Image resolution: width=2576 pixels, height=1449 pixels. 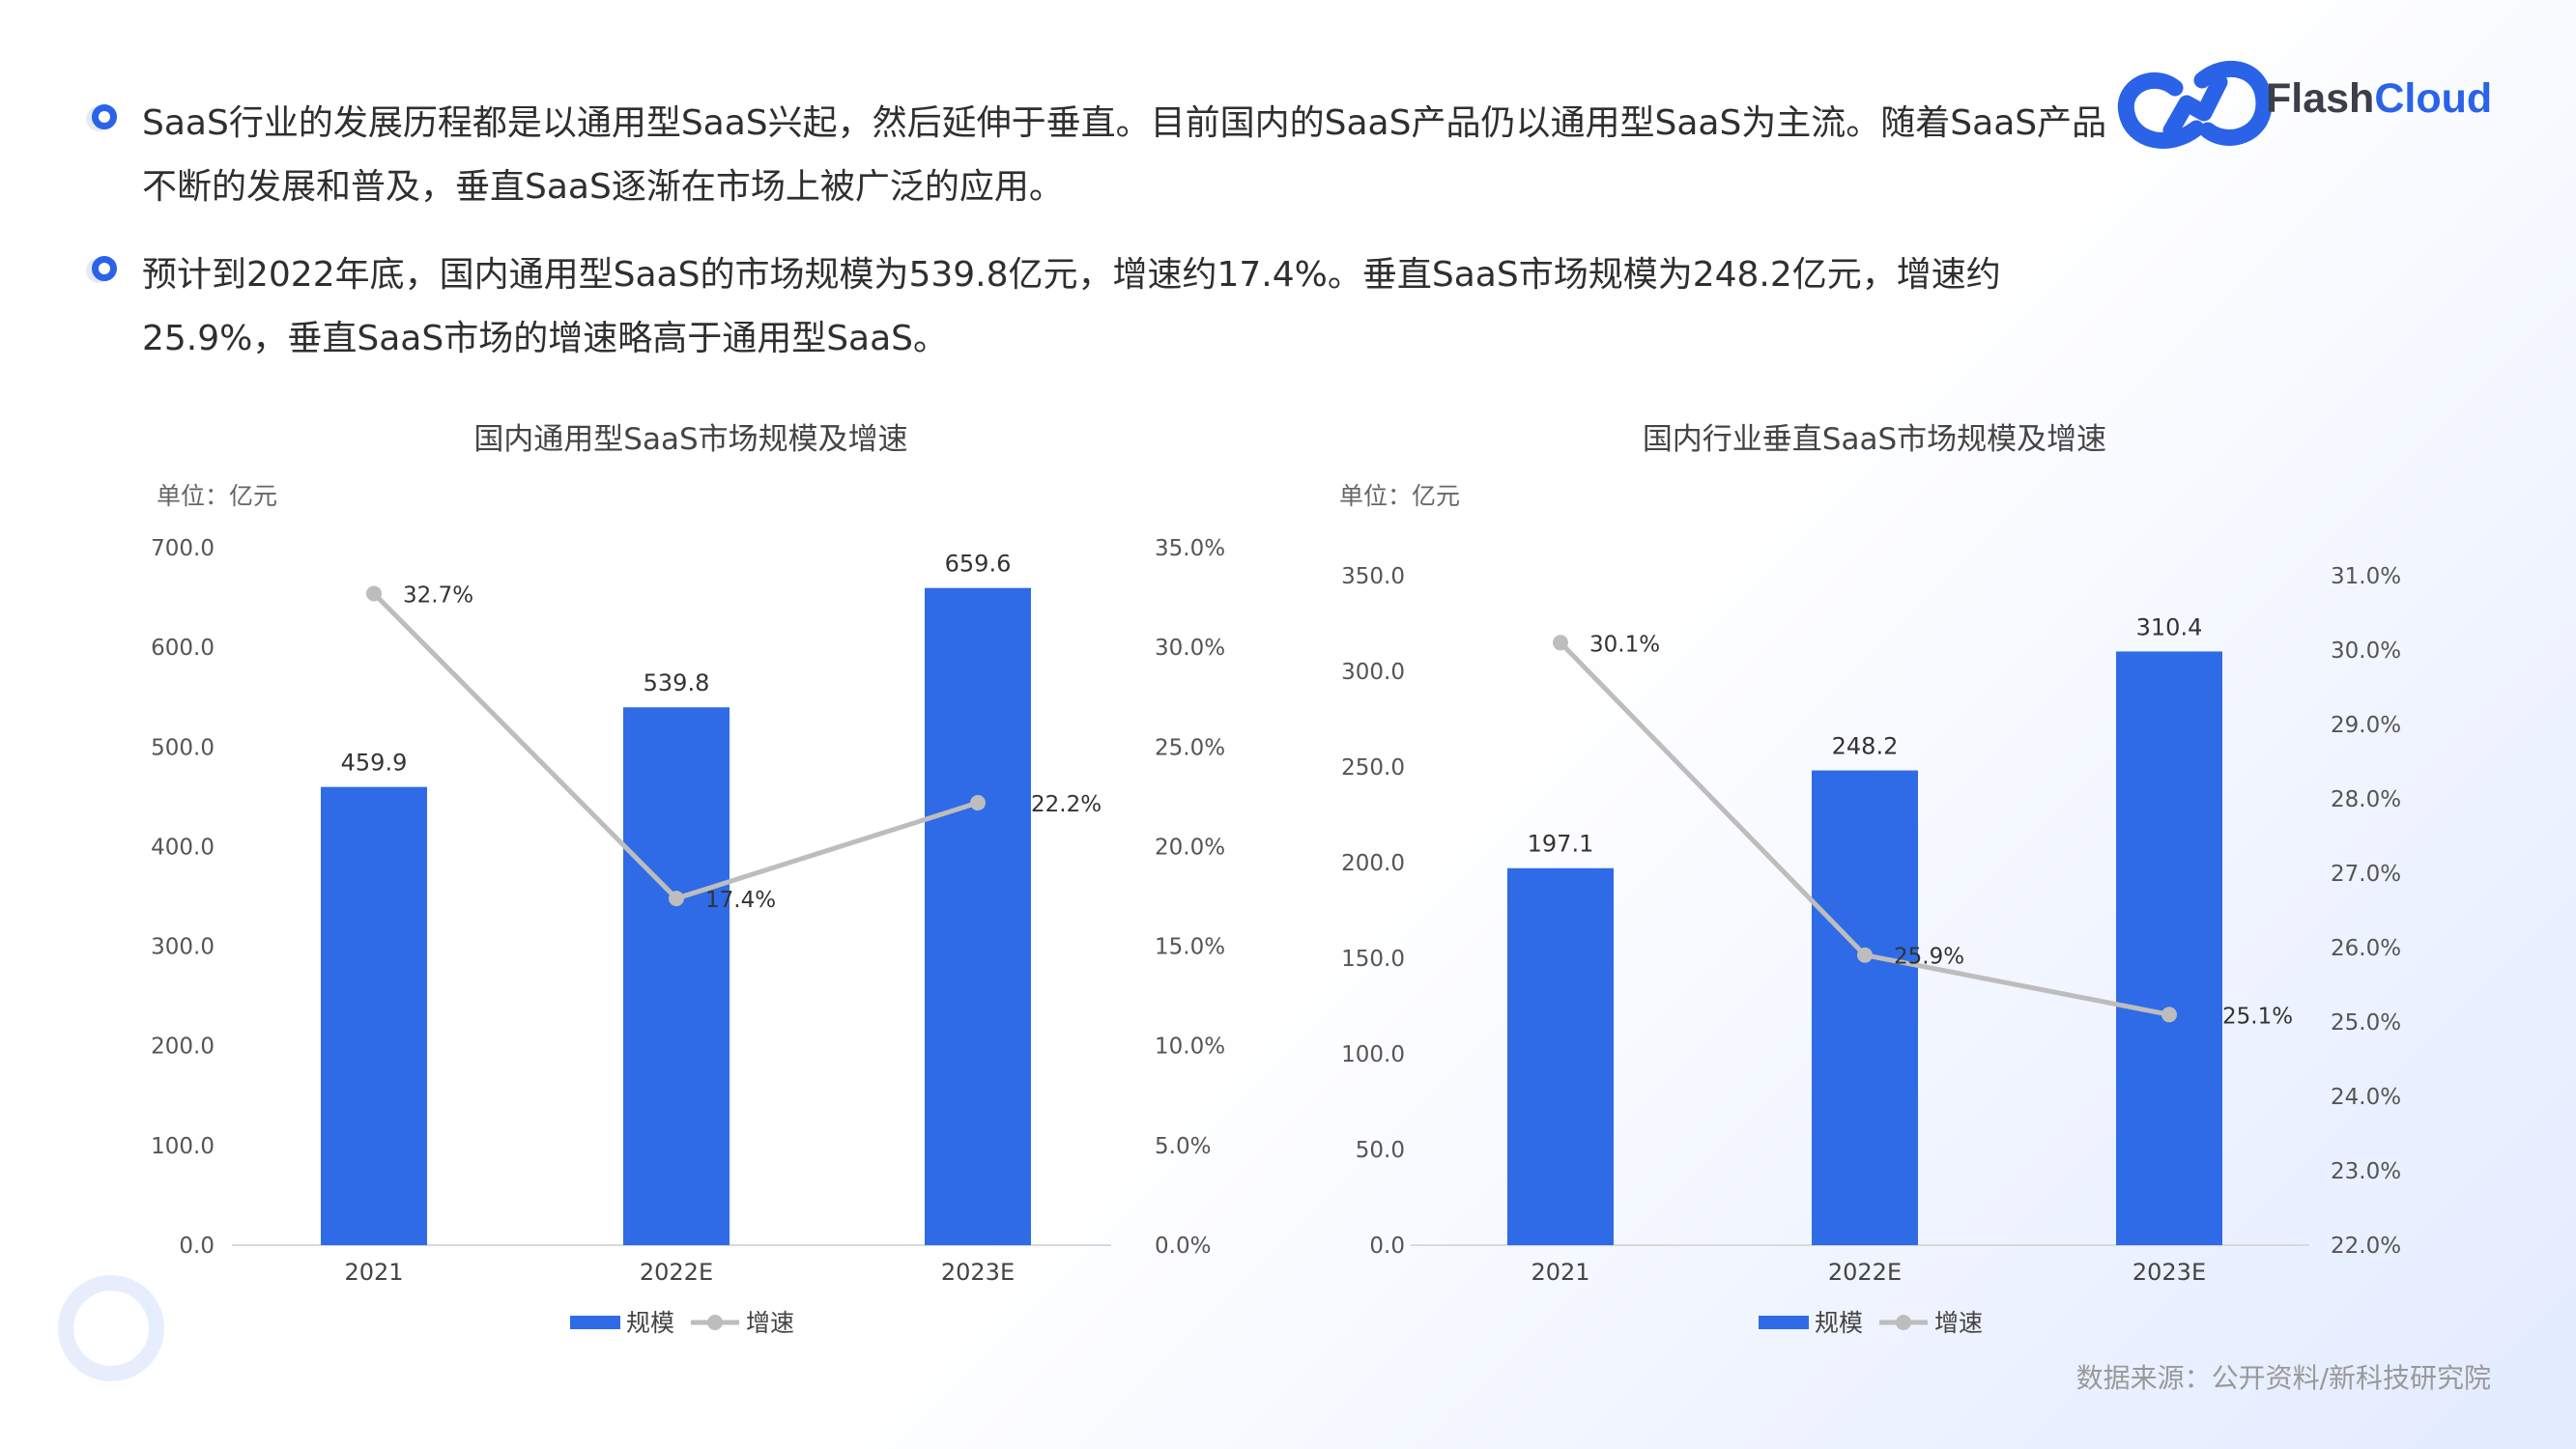 I want to click on bar-2022E, so click(x=677, y=976).